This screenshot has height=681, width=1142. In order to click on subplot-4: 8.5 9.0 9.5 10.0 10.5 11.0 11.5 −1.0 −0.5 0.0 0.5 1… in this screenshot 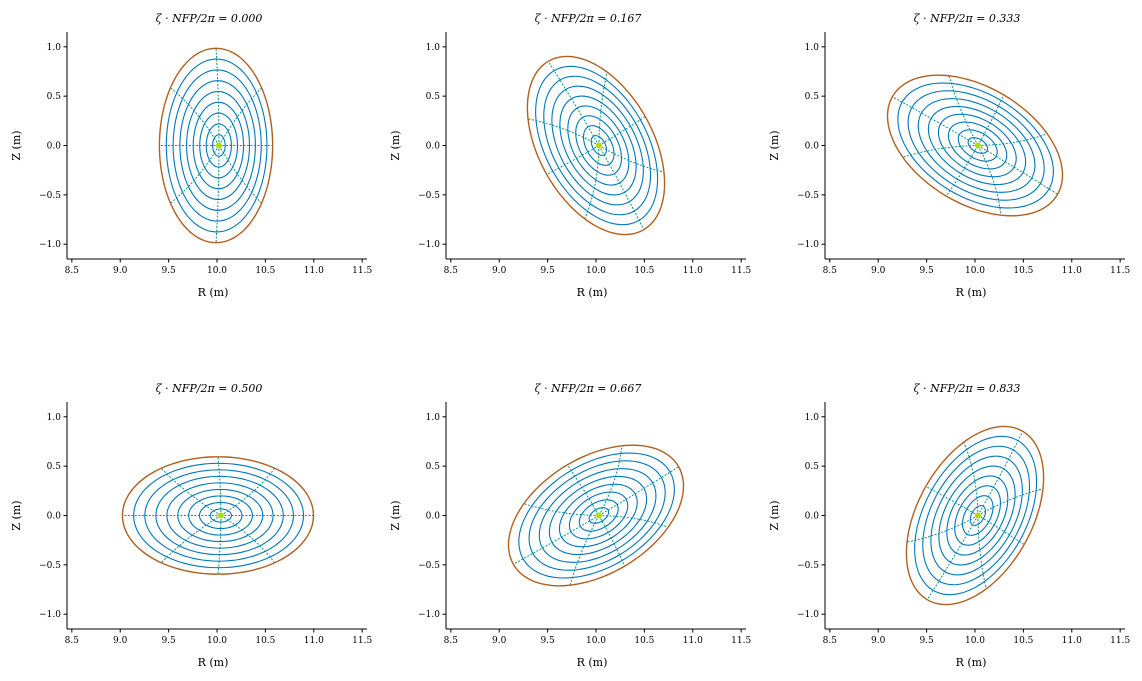, I will do `click(191, 525)`.